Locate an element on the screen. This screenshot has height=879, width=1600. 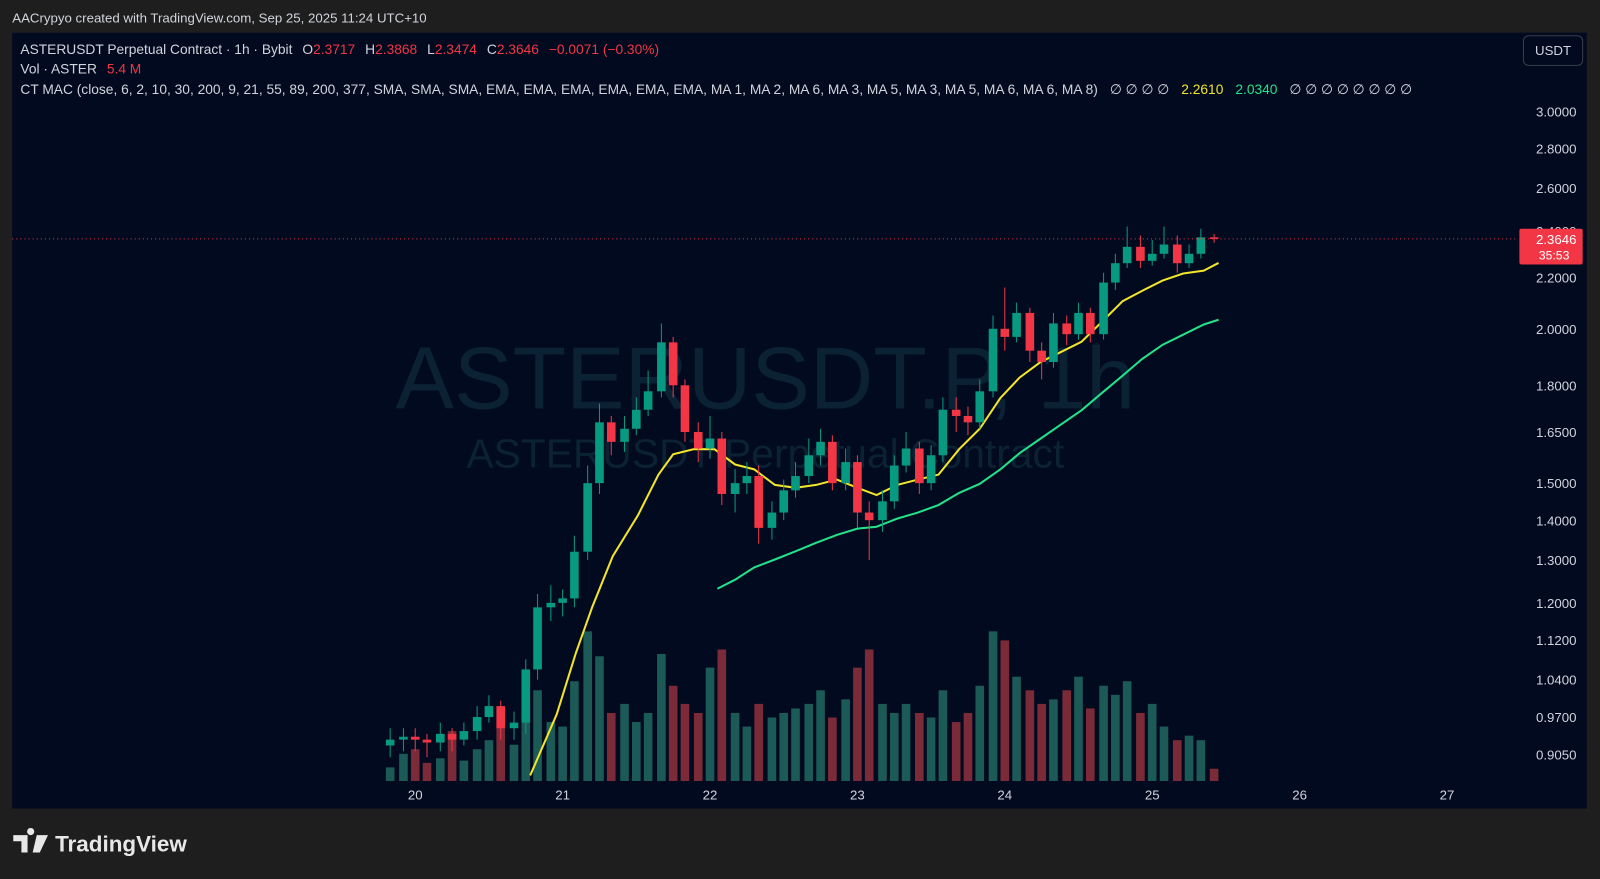
x-tick-label: 24 is located at coordinates (1004, 794).